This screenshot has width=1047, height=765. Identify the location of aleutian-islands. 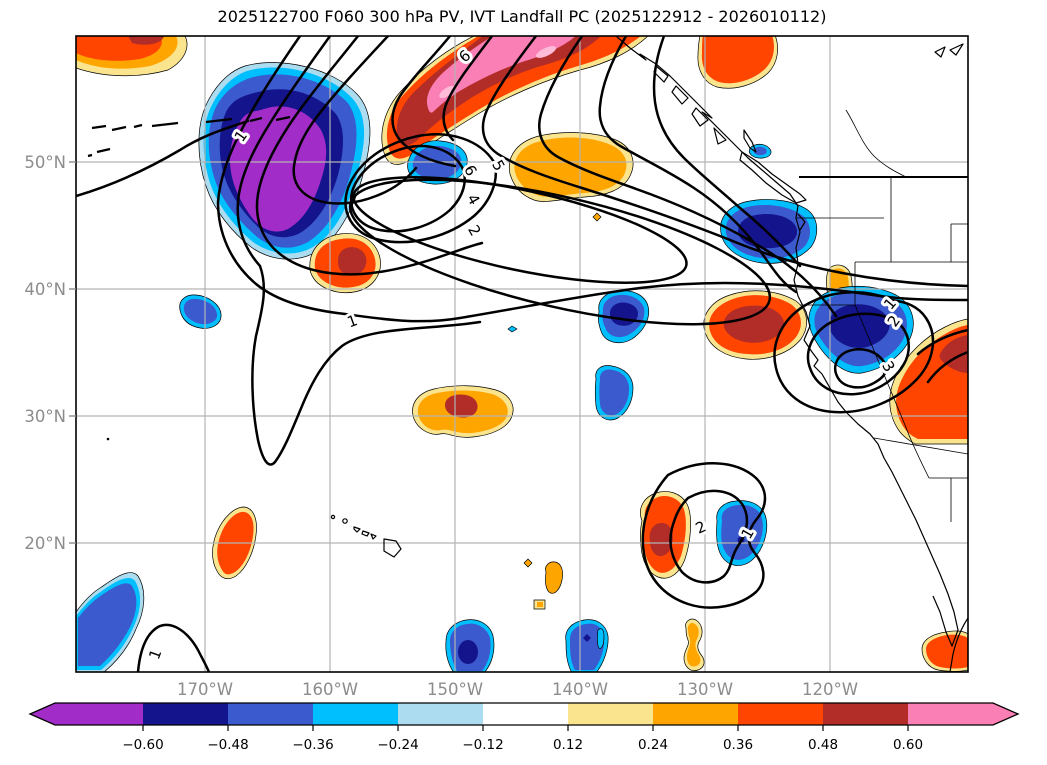
(189, 136).